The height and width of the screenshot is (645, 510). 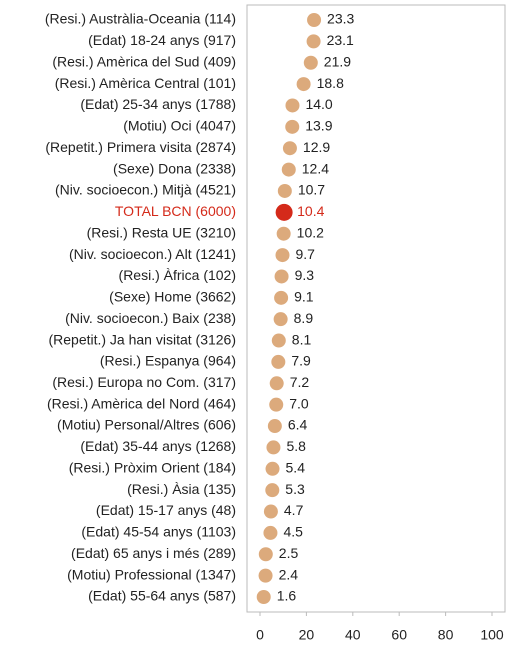 I want to click on value-label: 10.4, so click(x=310, y=211).